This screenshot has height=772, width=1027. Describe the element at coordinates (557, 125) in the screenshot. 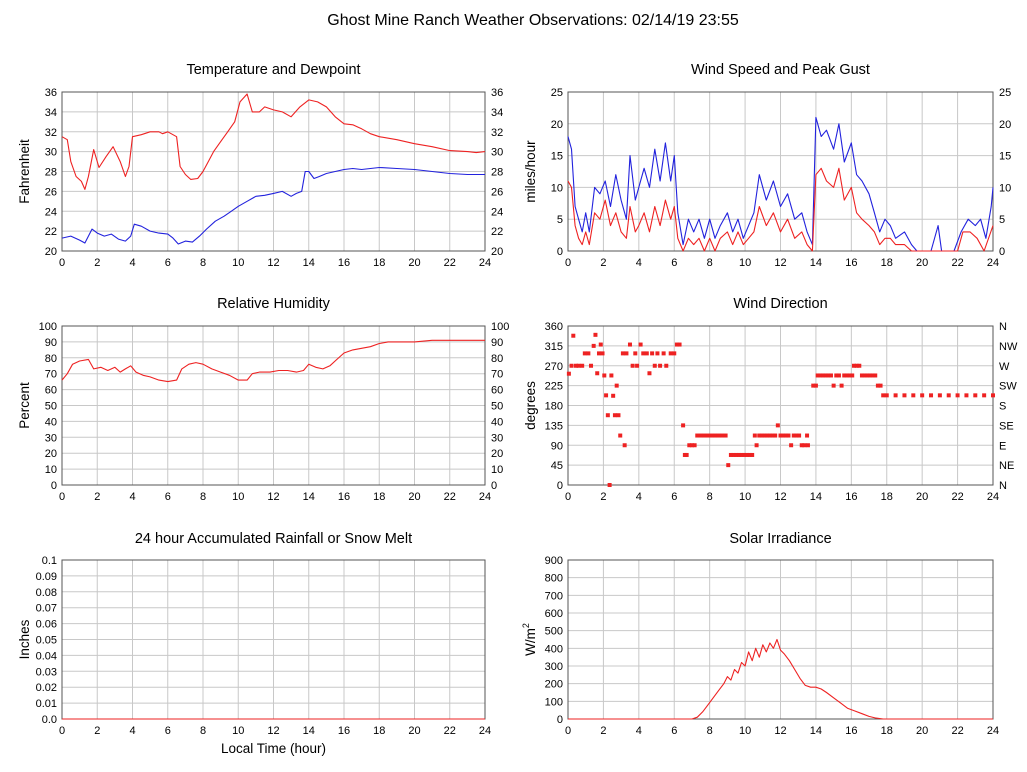

I see `y-tick-label: 20` at that location.